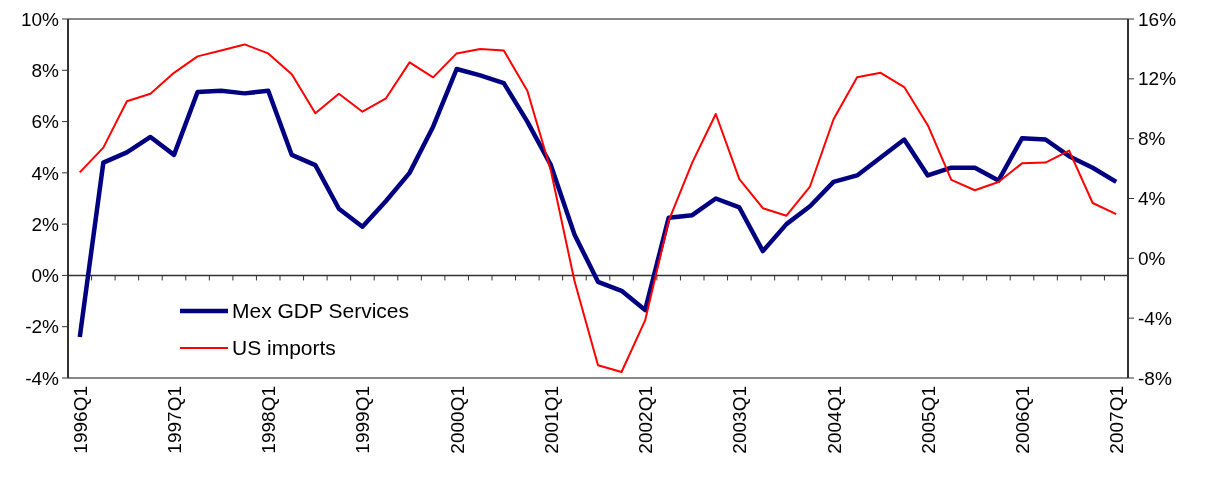 Image resolution: width=1208 pixels, height=483 pixels. Describe the element at coordinates (40, 19) in the screenshot. I see `y-tick-label: 10%` at that location.